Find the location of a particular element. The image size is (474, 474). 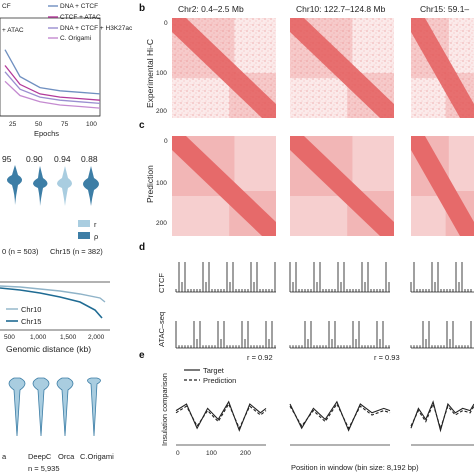

ins-line-3-prediction is located at coordinates (442, 416).